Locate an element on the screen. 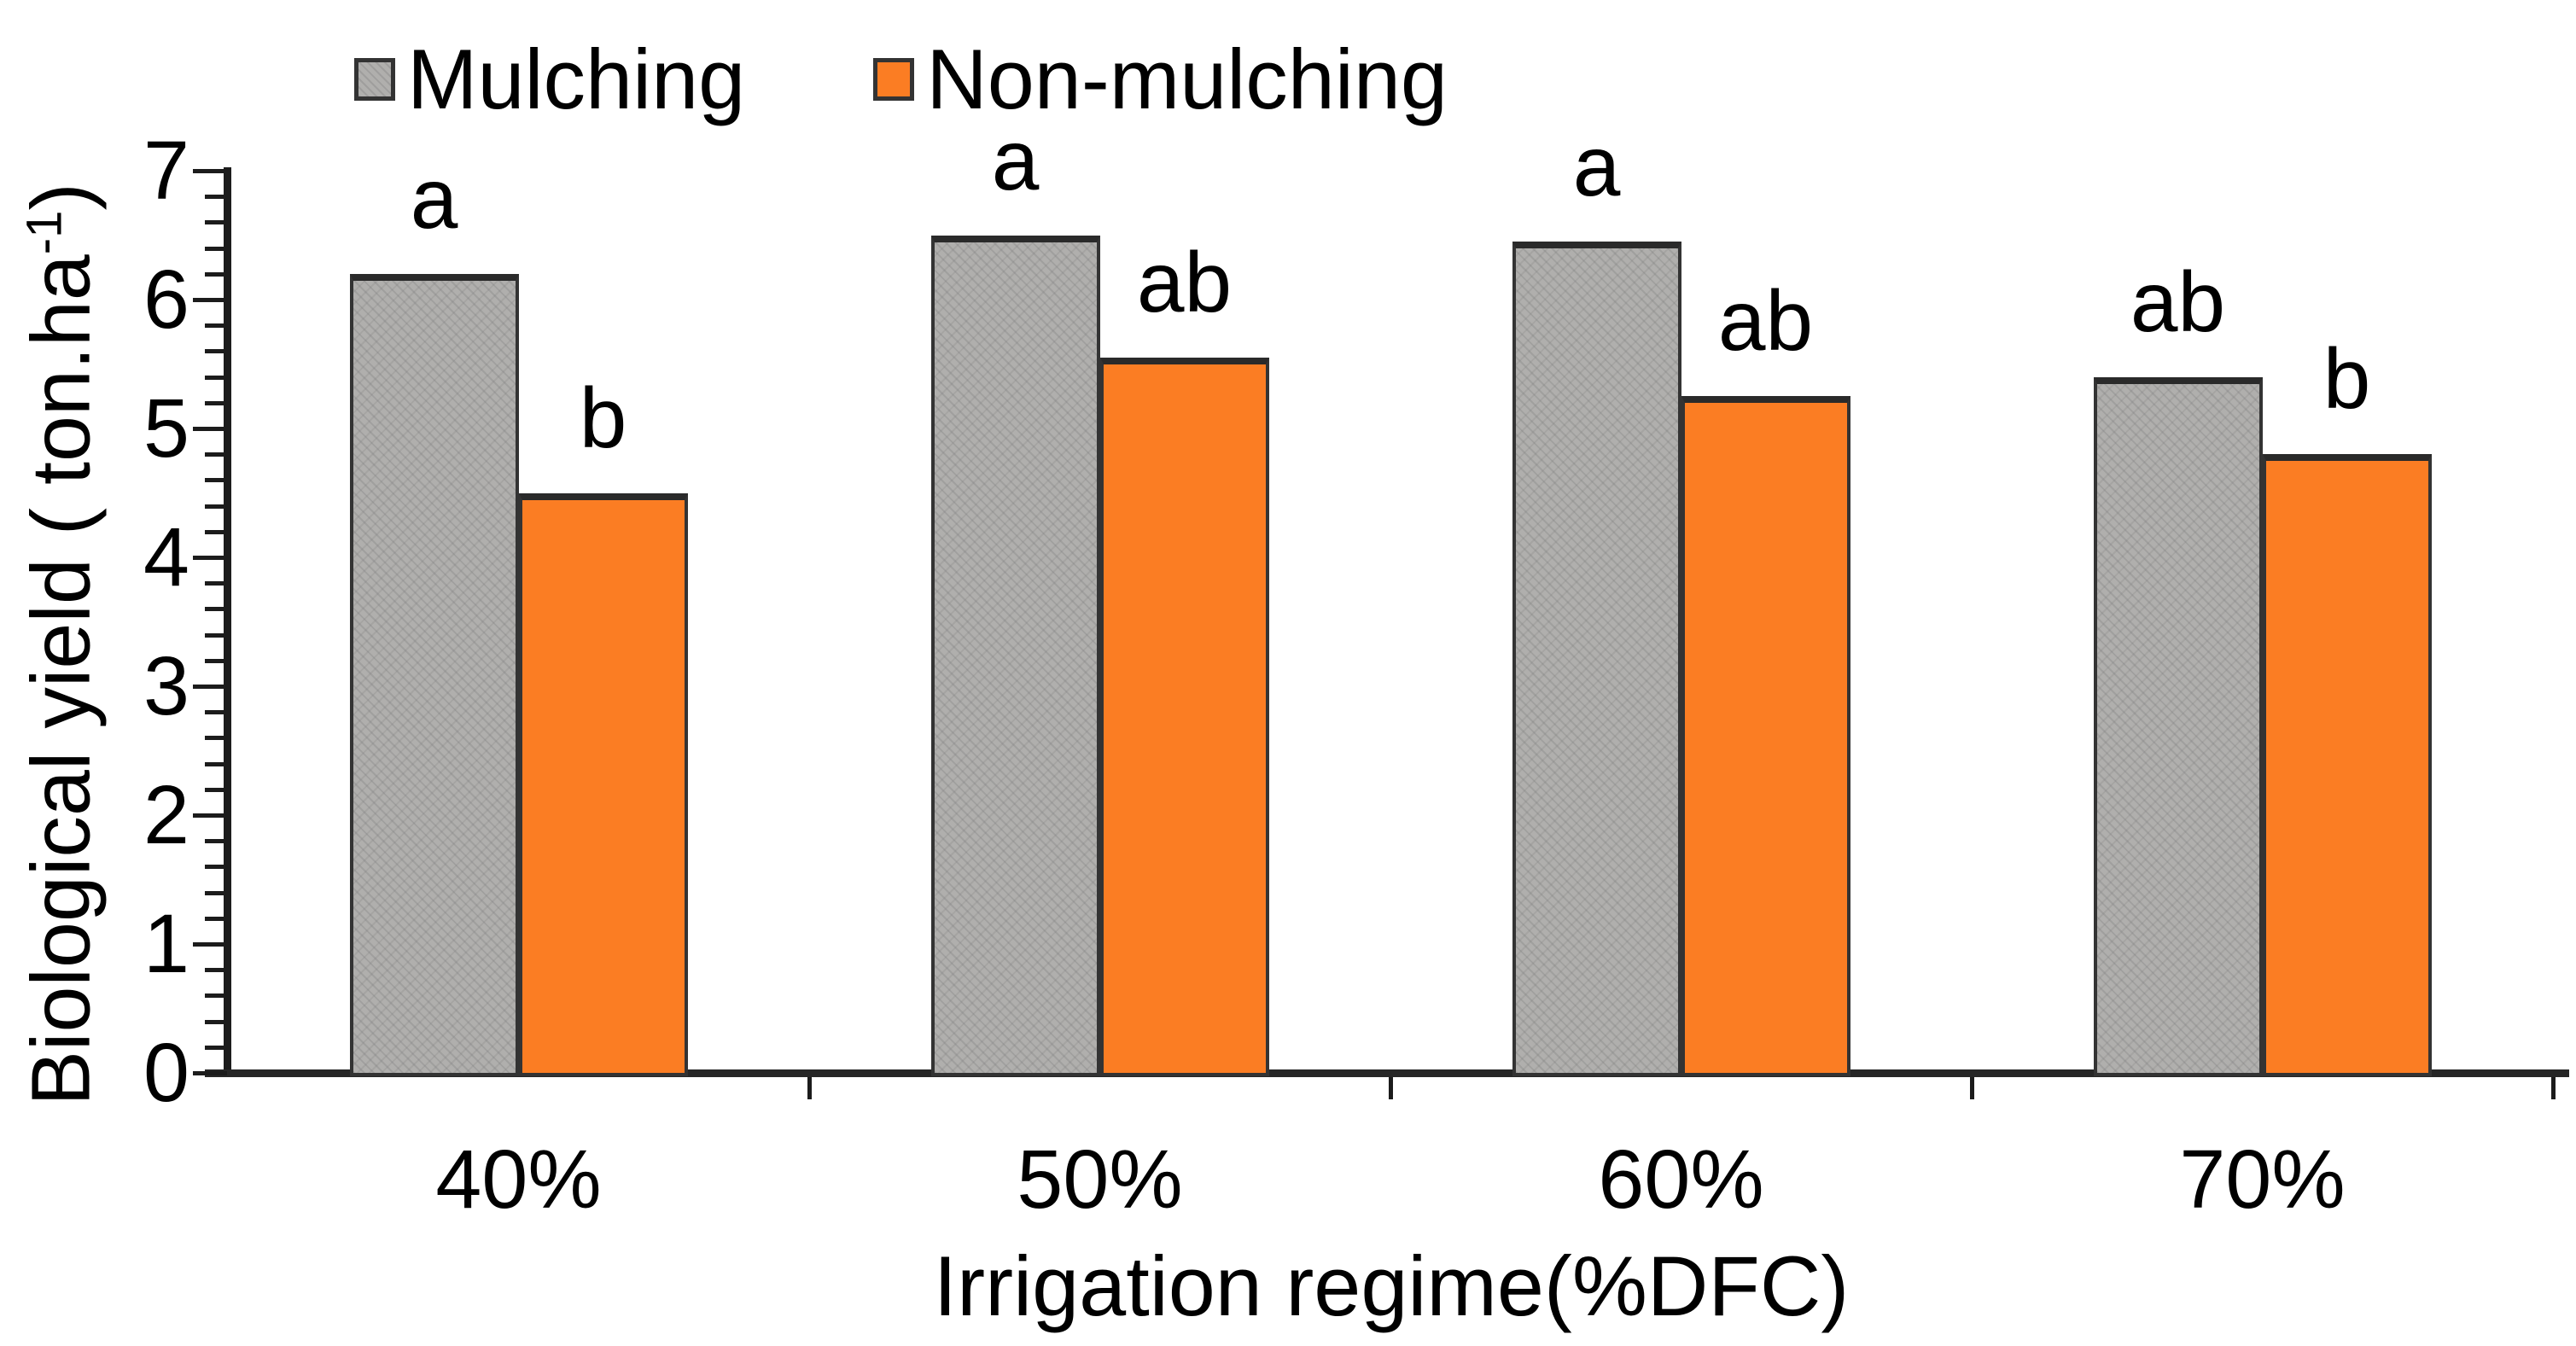  x-category-label: 50% is located at coordinates (1100, 1179).